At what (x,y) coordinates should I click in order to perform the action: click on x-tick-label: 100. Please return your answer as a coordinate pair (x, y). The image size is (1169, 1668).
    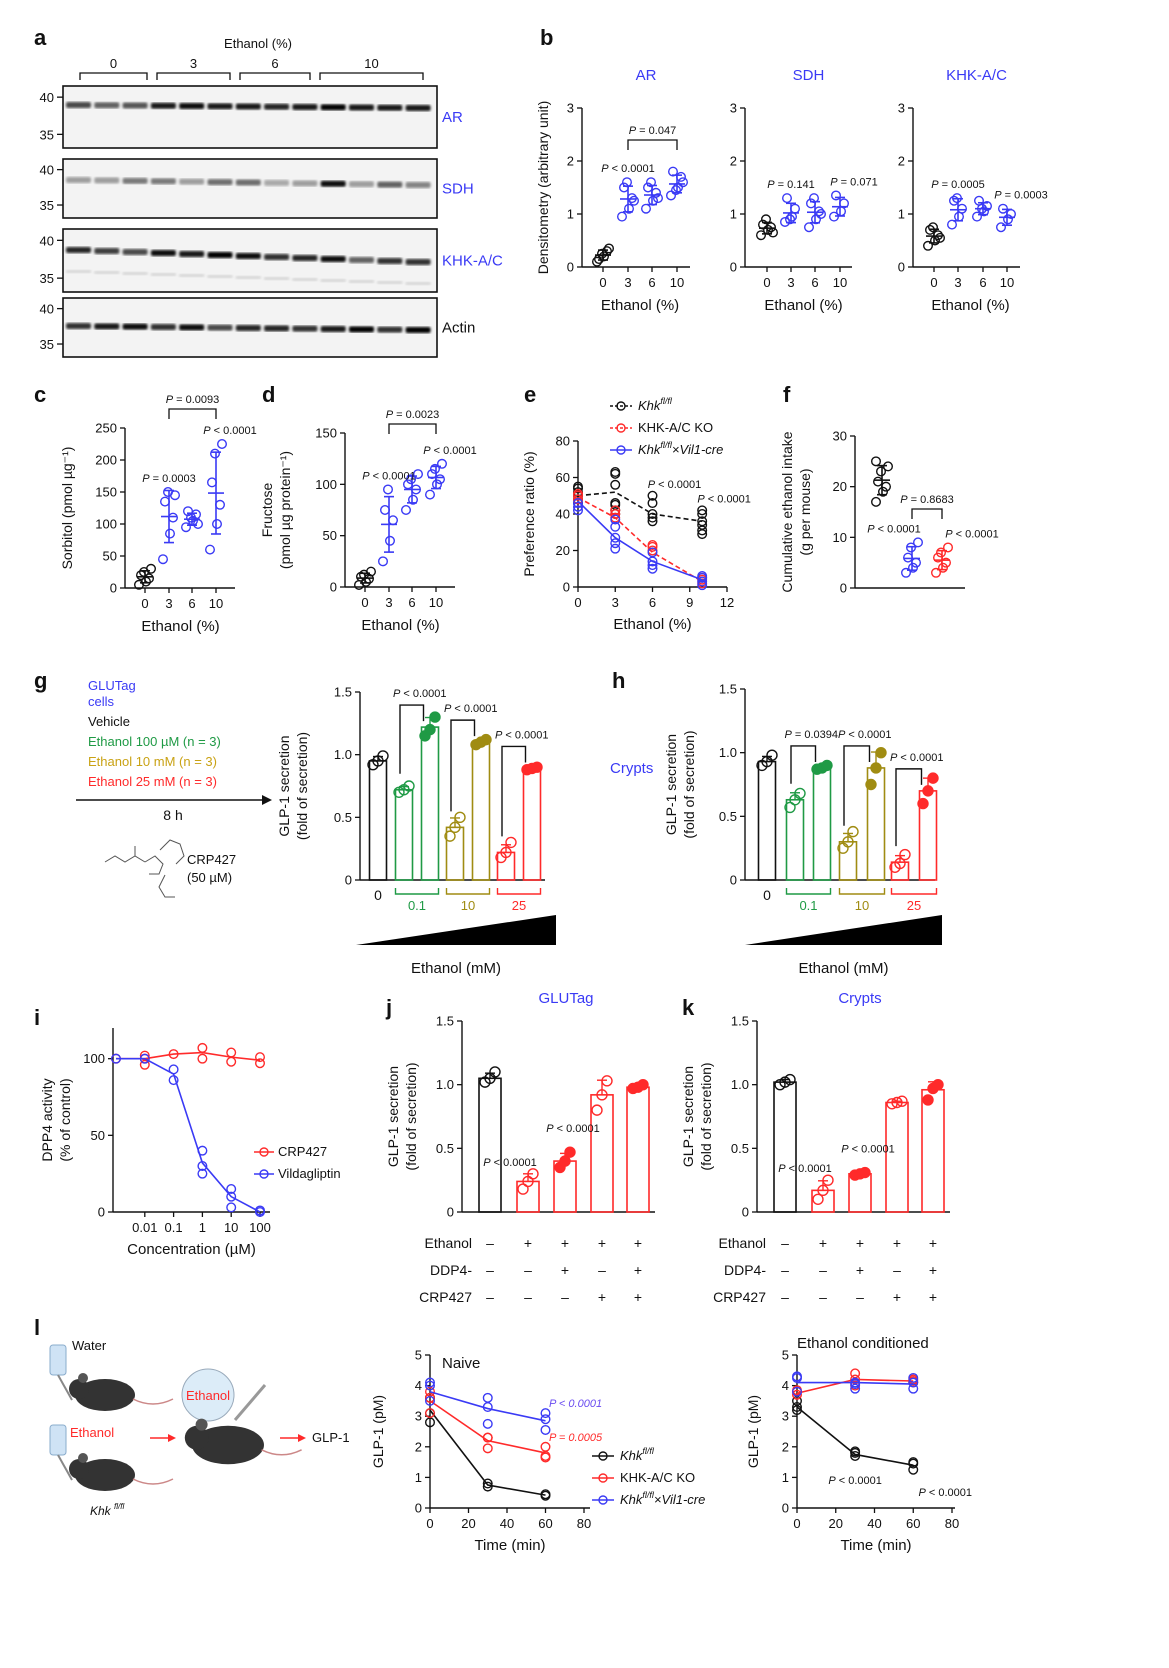
    Looking at the image, I should click on (260, 1227).